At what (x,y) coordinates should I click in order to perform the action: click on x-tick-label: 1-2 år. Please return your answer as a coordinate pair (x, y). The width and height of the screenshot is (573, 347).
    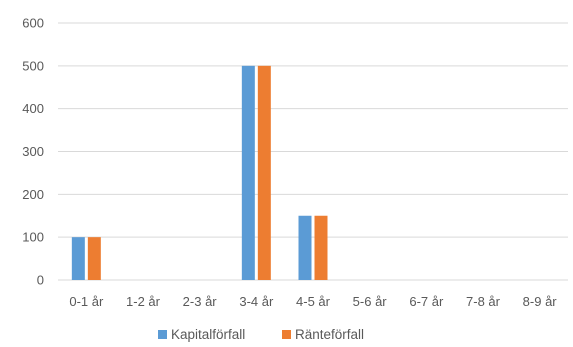
    Looking at the image, I should click on (143, 301).